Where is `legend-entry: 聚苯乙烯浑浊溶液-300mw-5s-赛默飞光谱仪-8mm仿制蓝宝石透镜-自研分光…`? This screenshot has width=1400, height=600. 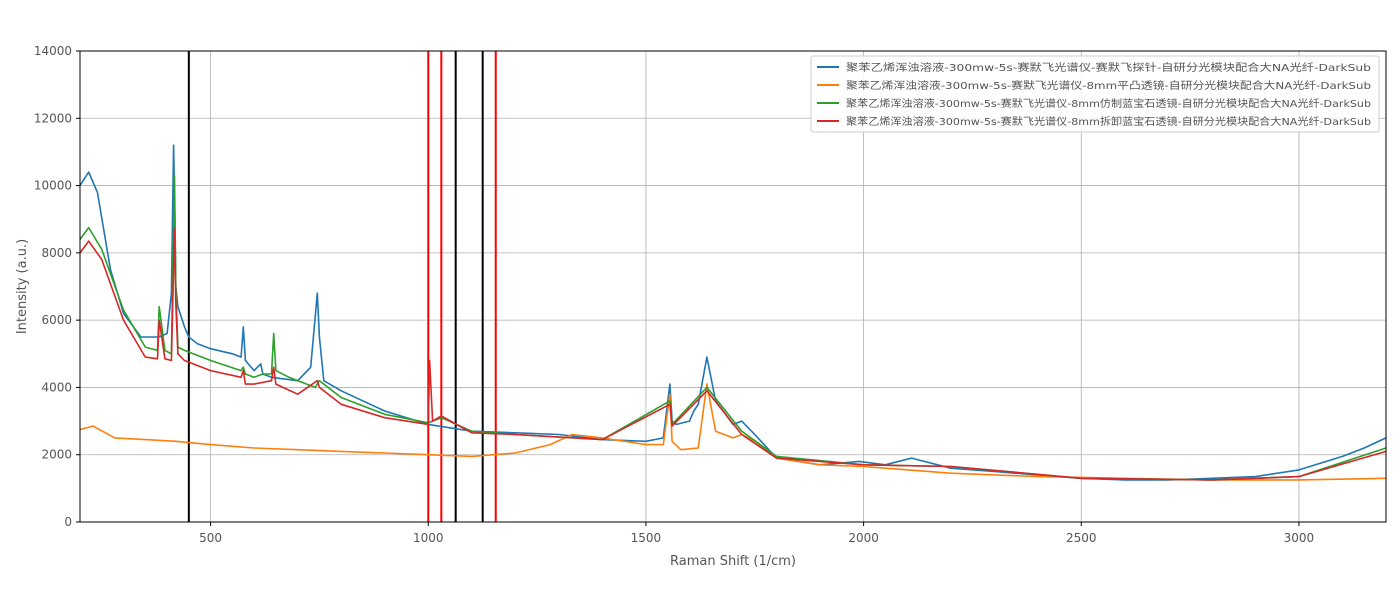 legend-entry: 聚苯乙烯浑浊溶液-300mw-5s-赛默飞光谱仪-8mm仿制蓝宝石透镜-自研分光… is located at coordinates (1108, 103).